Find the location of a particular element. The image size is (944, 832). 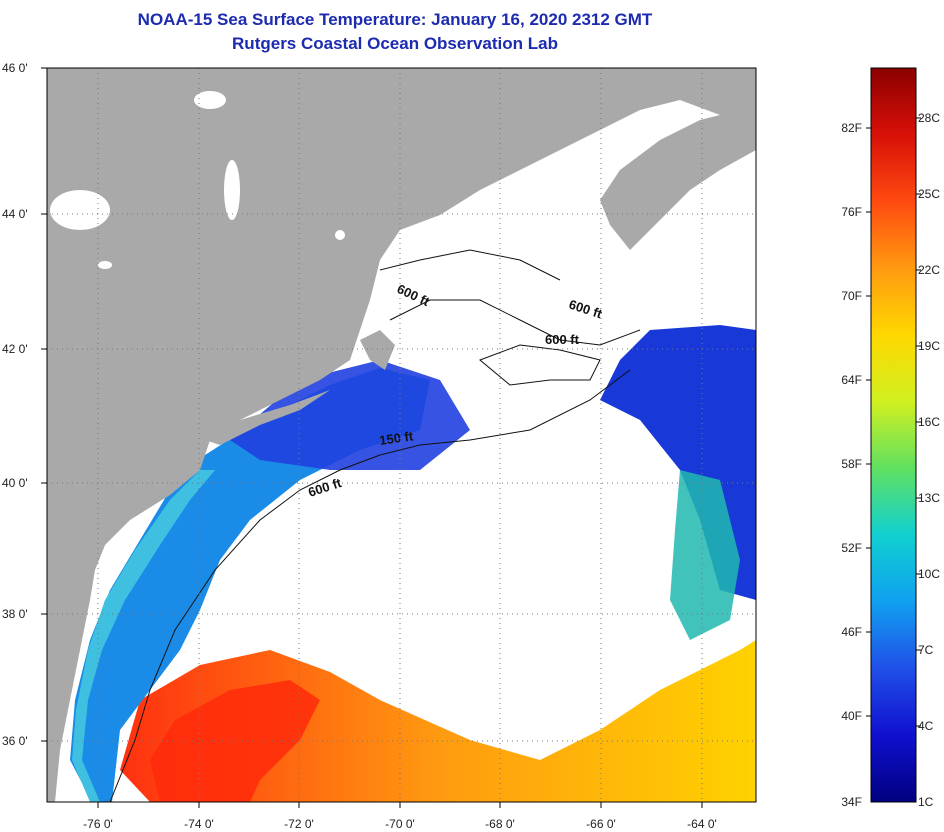

colorbar-label-f: 64F is located at coordinates (851, 380).